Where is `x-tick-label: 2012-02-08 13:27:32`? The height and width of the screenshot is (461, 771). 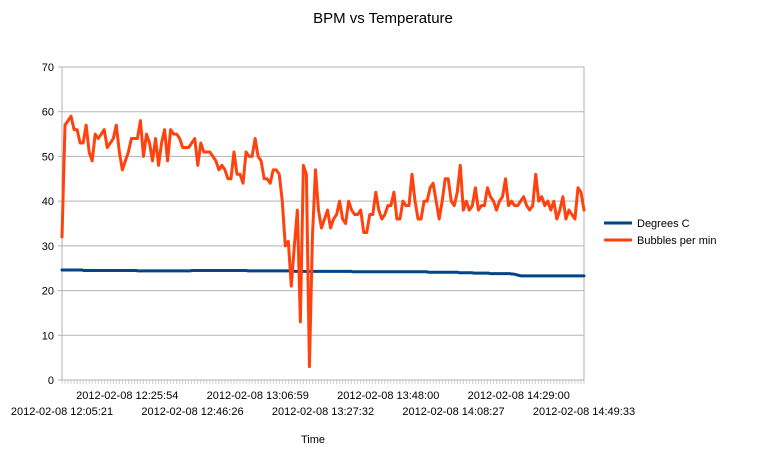 x-tick-label: 2012-02-08 13:27:32 is located at coordinates (323, 412).